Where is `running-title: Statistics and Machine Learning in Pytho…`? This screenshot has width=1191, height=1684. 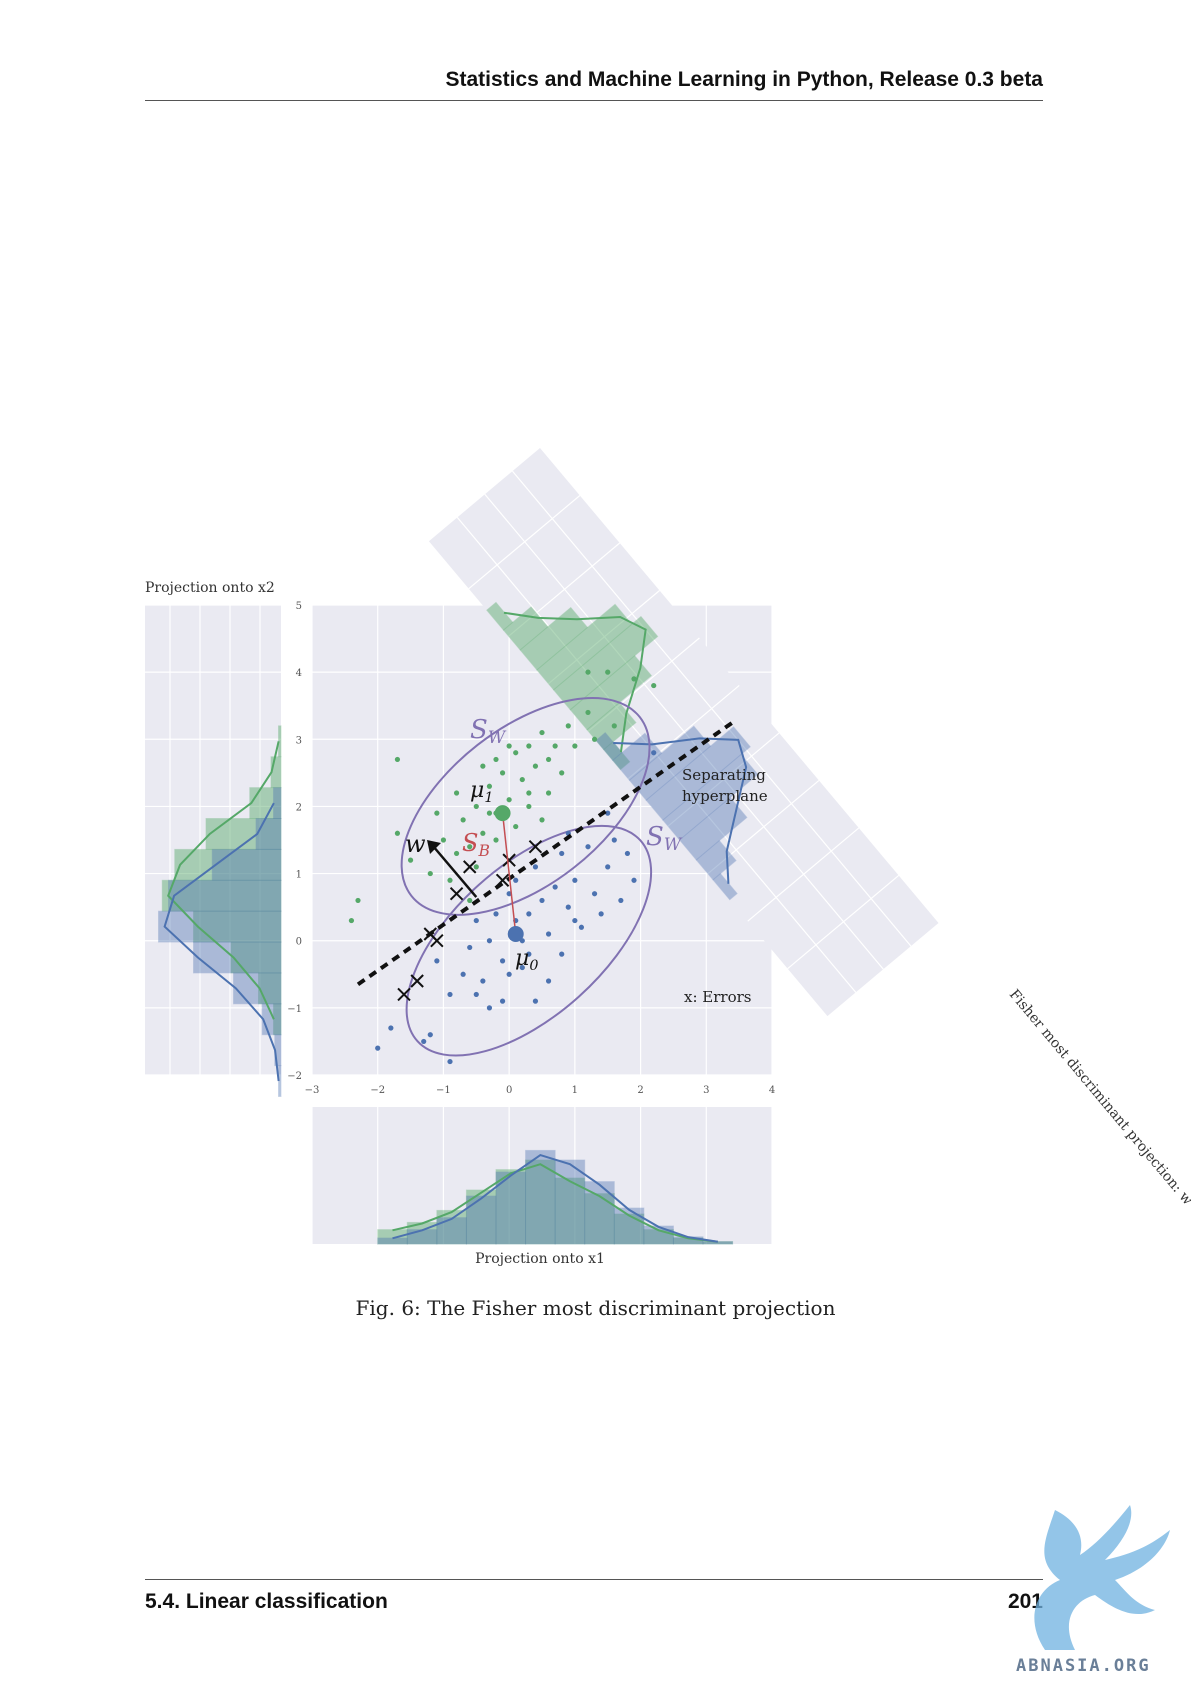
running-title: Statistics and Machine Learning in Pytho… is located at coordinates (744, 79).